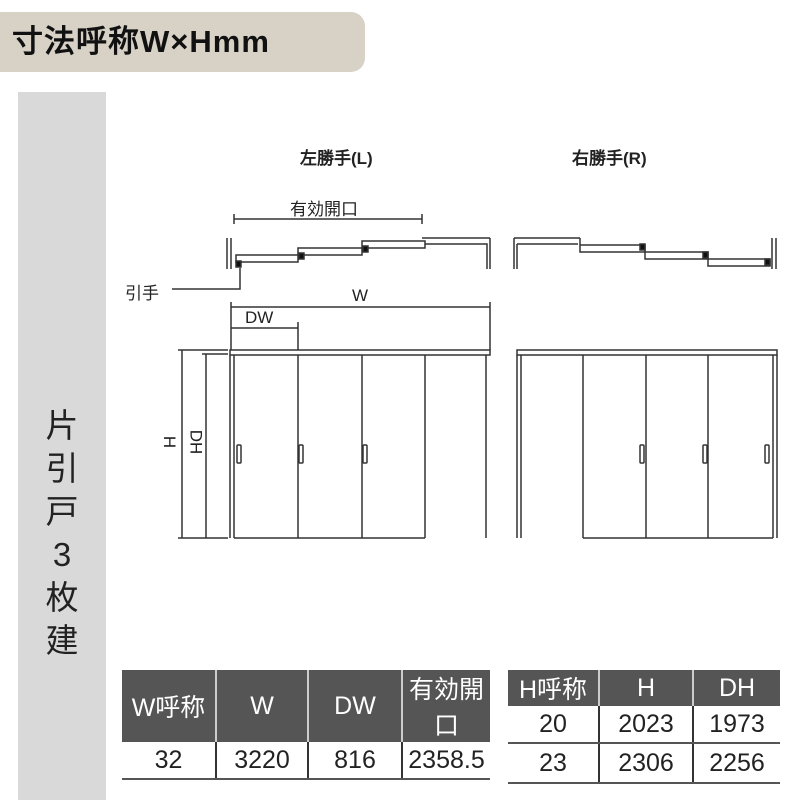  Describe the element at coordinates (261, 706) in the screenshot. I see `header-cell: W` at that location.